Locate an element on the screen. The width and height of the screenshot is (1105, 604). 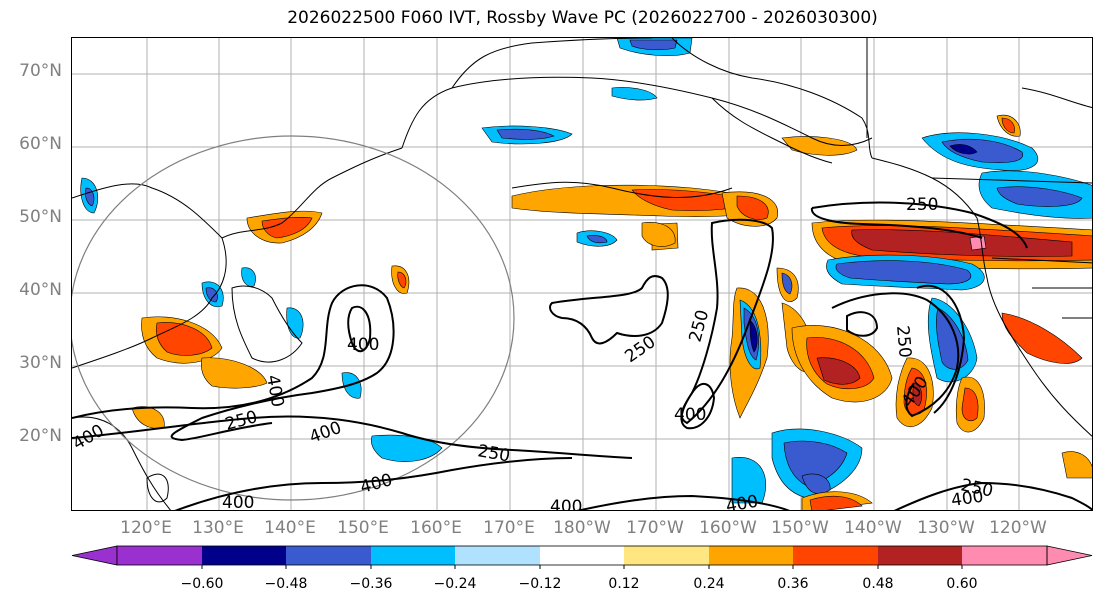
lon-label: 170°E is located at coordinates (509, 528).